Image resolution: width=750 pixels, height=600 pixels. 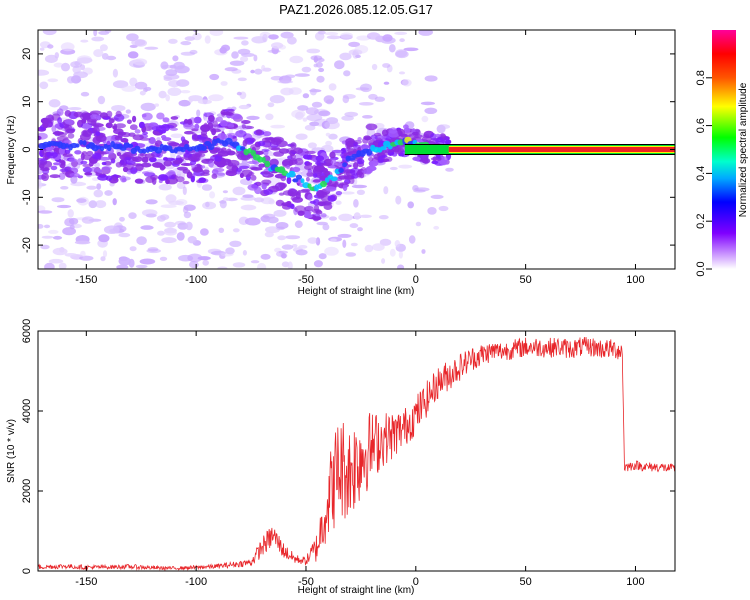 I want to click on snr-xtick-label: 100, so click(x=635, y=582).